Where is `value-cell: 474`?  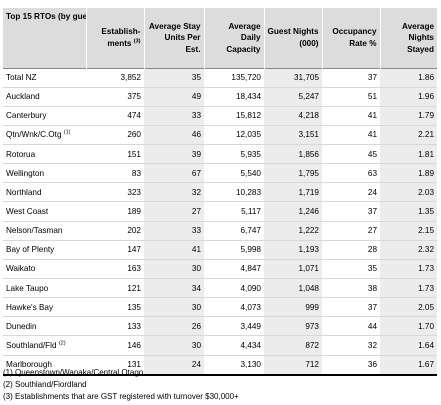 value-cell: 474 is located at coordinates (115, 115).